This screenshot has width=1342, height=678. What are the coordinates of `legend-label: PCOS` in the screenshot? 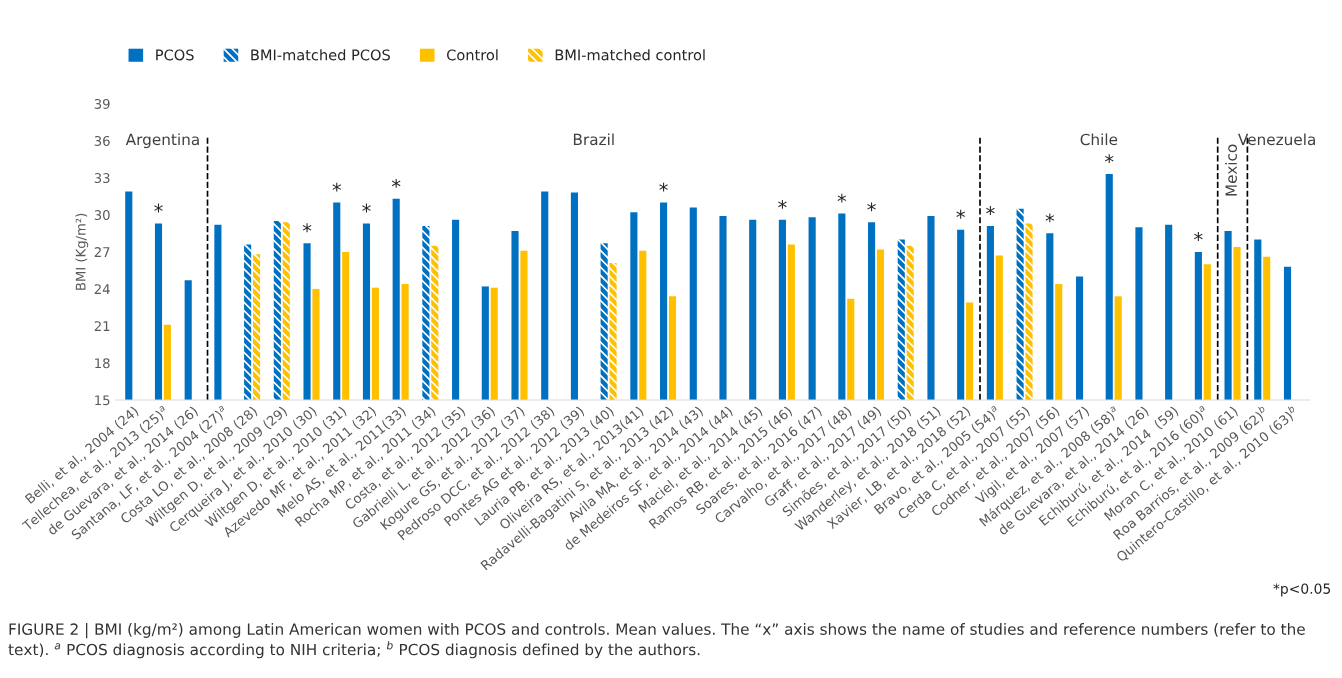 It's located at (175, 55).